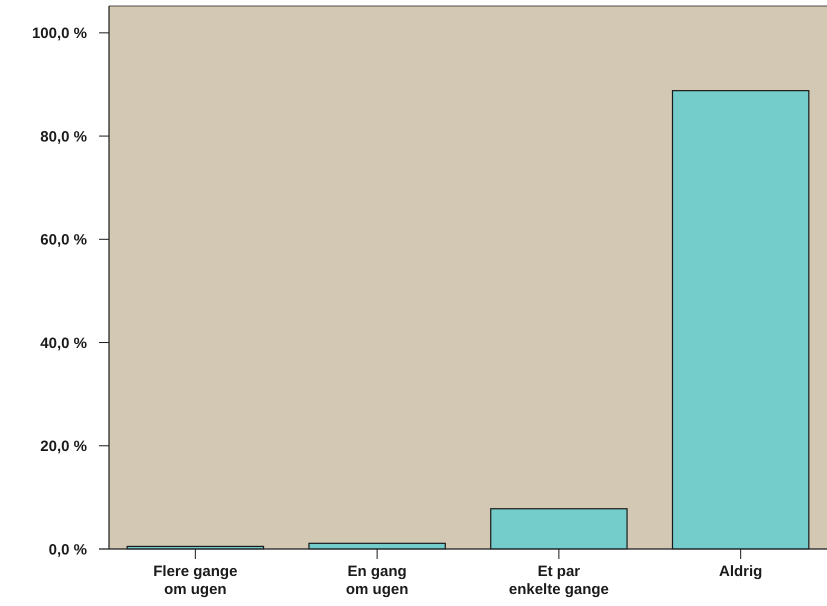  Describe the element at coordinates (740, 571) in the screenshot. I see `x-tick-label: Aldrig` at that location.